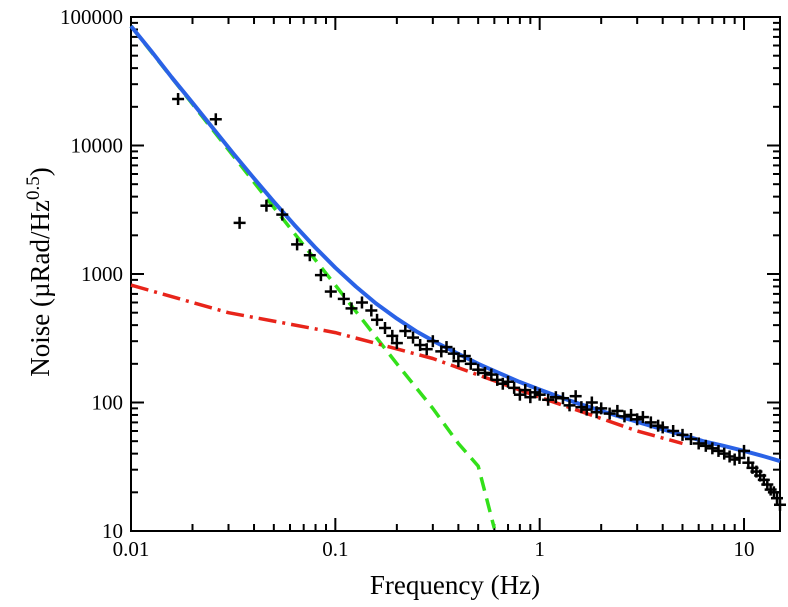 This screenshot has width=788, height=607. What do you see at coordinates (539, 549) in the screenshot?
I see `x-tick-label: 1` at bounding box center [539, 549].